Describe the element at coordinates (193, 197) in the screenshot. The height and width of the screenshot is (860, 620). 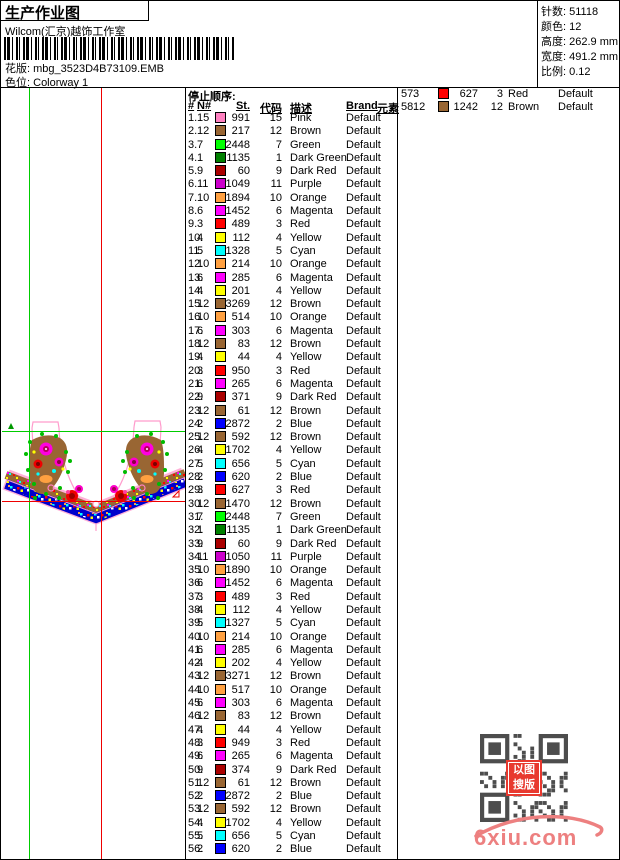
I see `row-stop-number: 7.` at that location.